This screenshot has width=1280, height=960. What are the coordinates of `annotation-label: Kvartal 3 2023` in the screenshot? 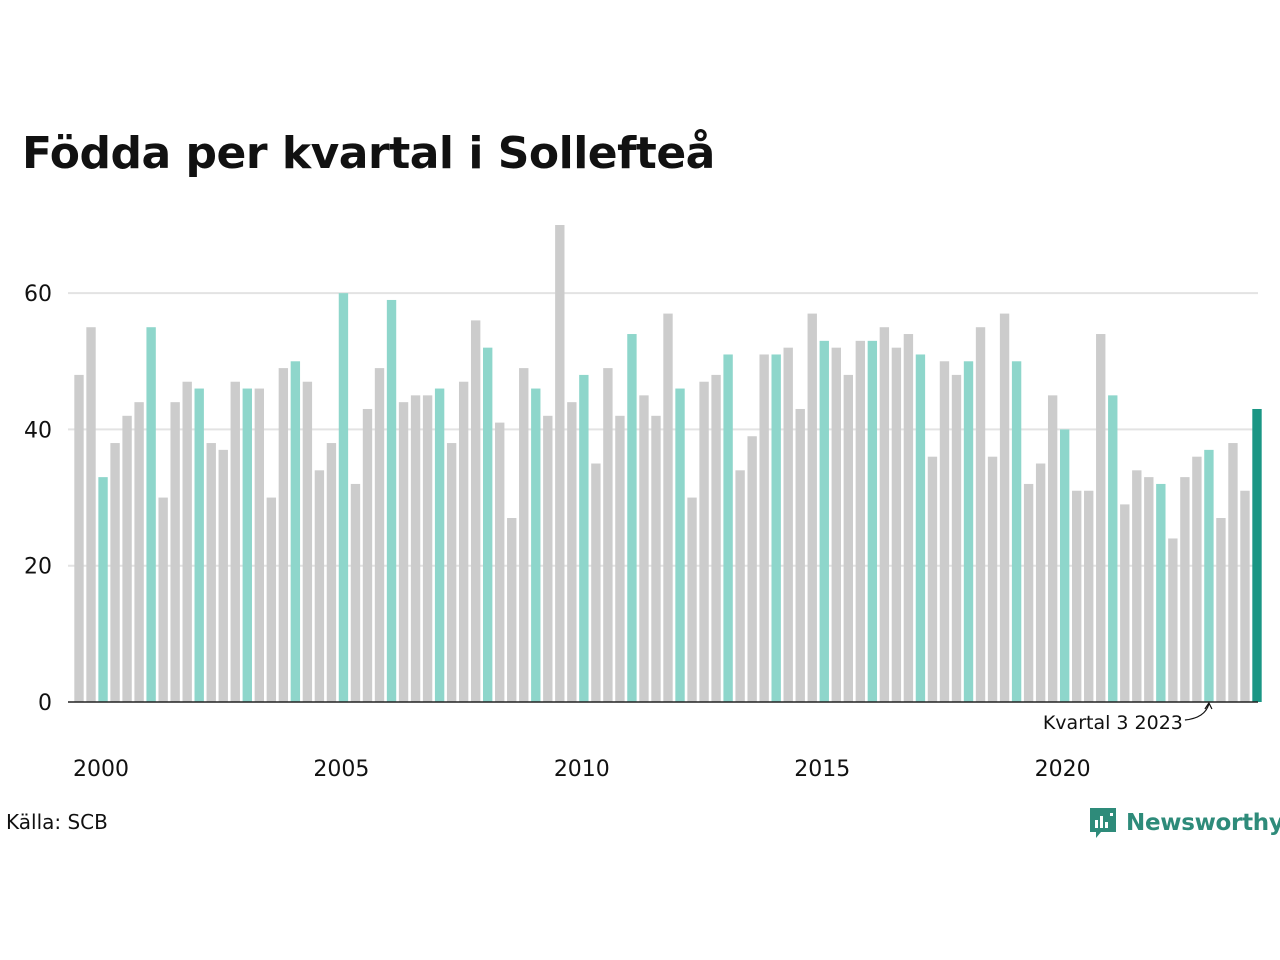 It's located at (1113, 723).